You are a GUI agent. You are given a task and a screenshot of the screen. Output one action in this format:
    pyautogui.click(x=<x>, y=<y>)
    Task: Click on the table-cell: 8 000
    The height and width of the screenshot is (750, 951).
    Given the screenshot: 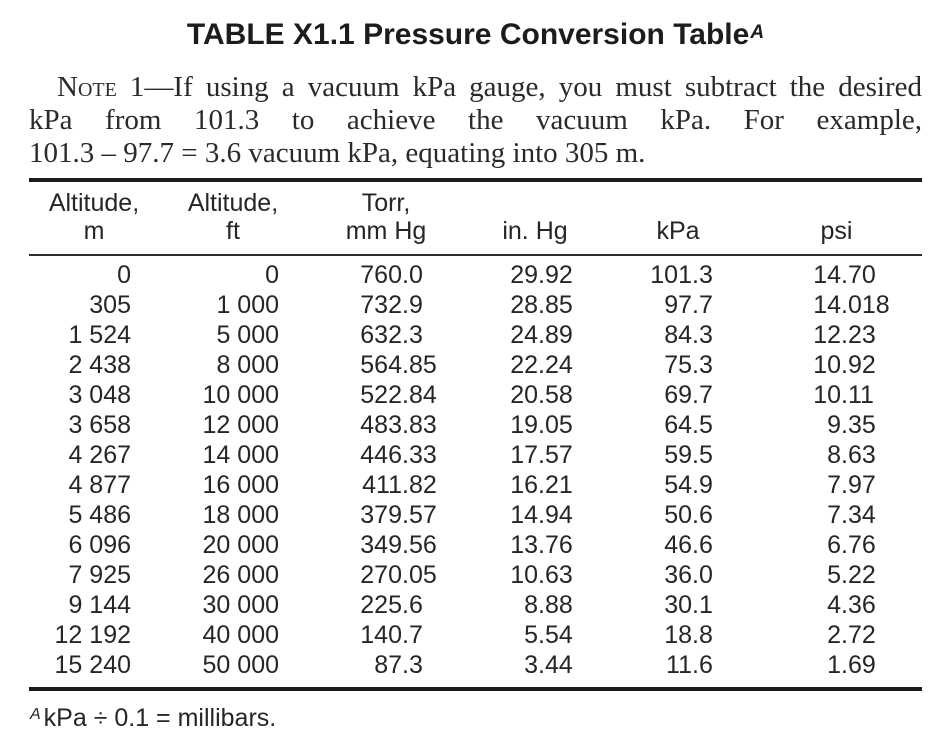 What is the action you would take?
    pyautogui.click(x=247, y=365)
    